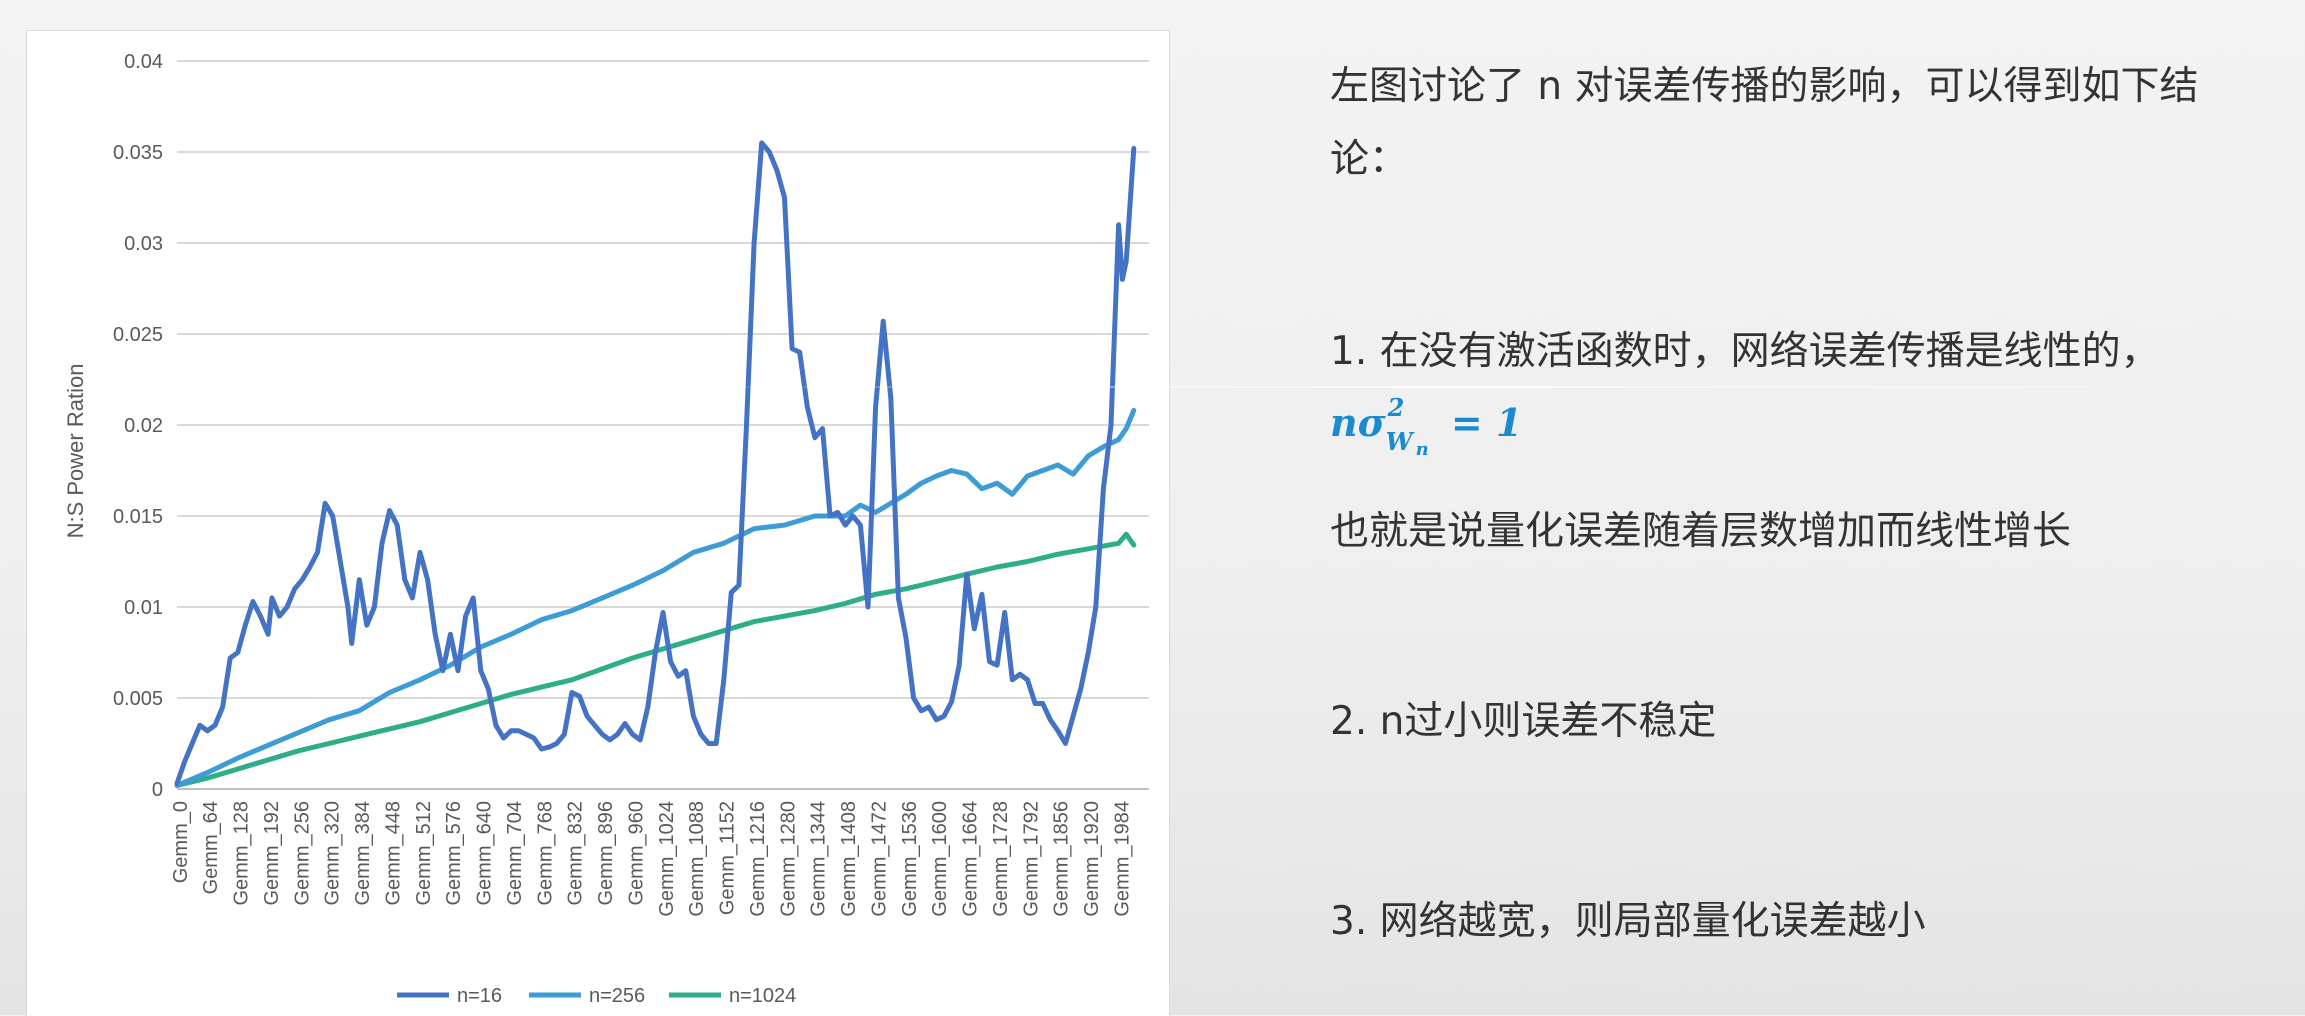 This screenshot has height=1016, width=2305. I want to click on x-tick-label: Gemm_512, so click(424, 853).